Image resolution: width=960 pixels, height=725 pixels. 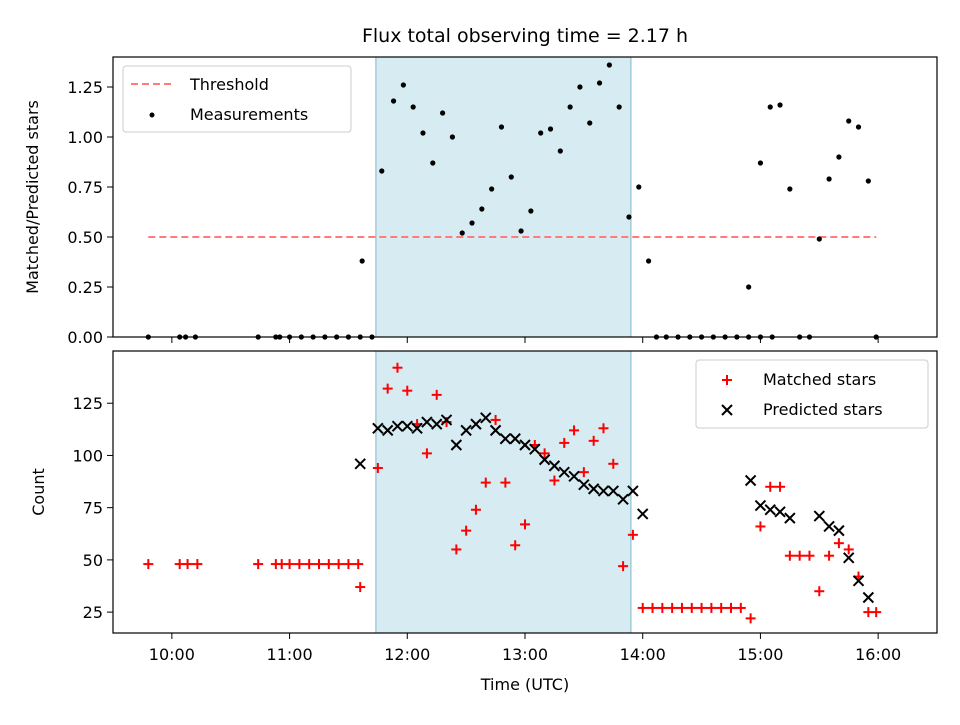 I want to click on ratio-highlight-band, so click(x=503, y=197).